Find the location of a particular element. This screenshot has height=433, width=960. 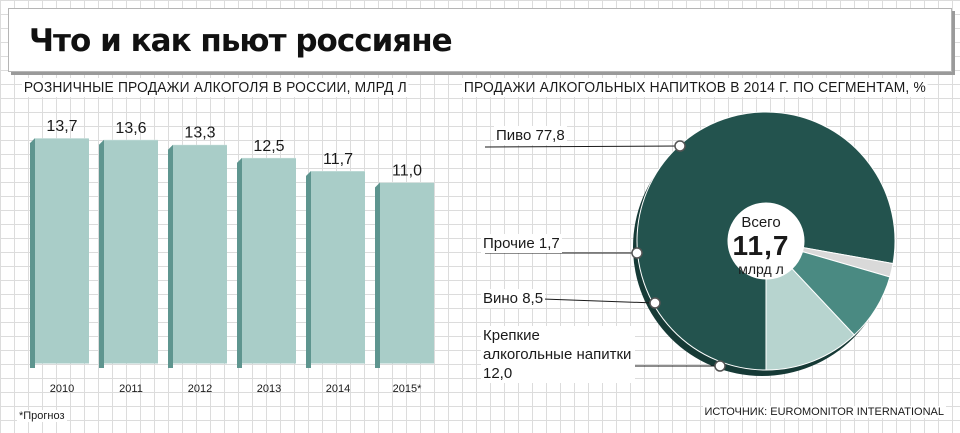

bar-2015* is located at coordinates (404, 275).